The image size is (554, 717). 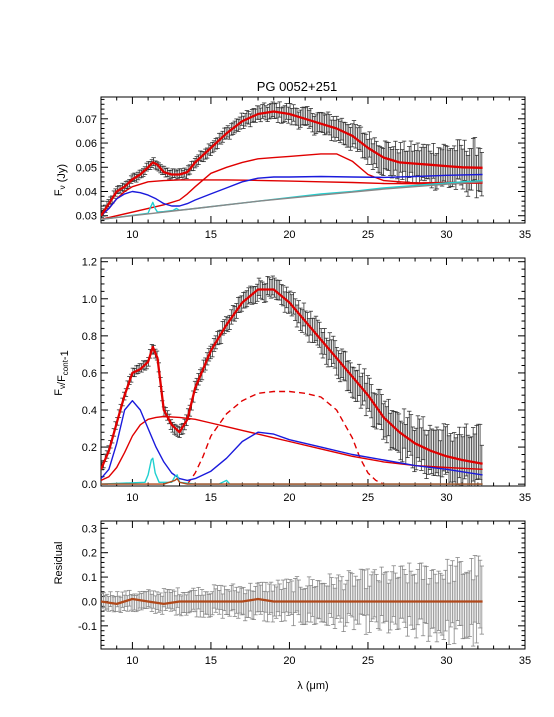 I want to click on y-tick-label: 0.03, so click(x=86, y=217).